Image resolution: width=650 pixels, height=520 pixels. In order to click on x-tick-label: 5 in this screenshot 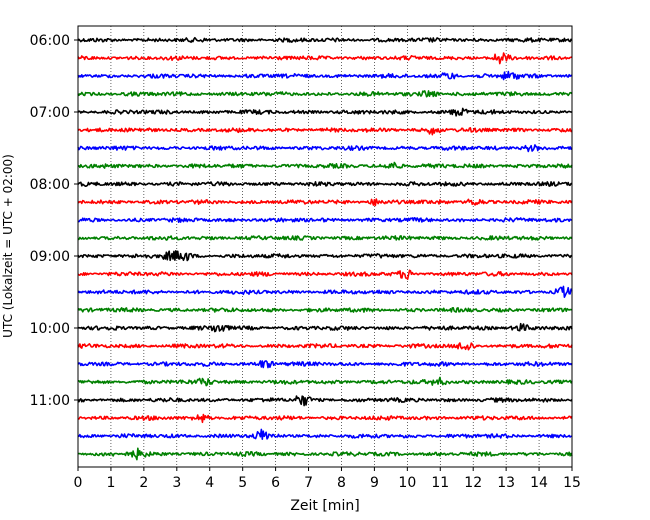, I will do `click(242, 483)`.